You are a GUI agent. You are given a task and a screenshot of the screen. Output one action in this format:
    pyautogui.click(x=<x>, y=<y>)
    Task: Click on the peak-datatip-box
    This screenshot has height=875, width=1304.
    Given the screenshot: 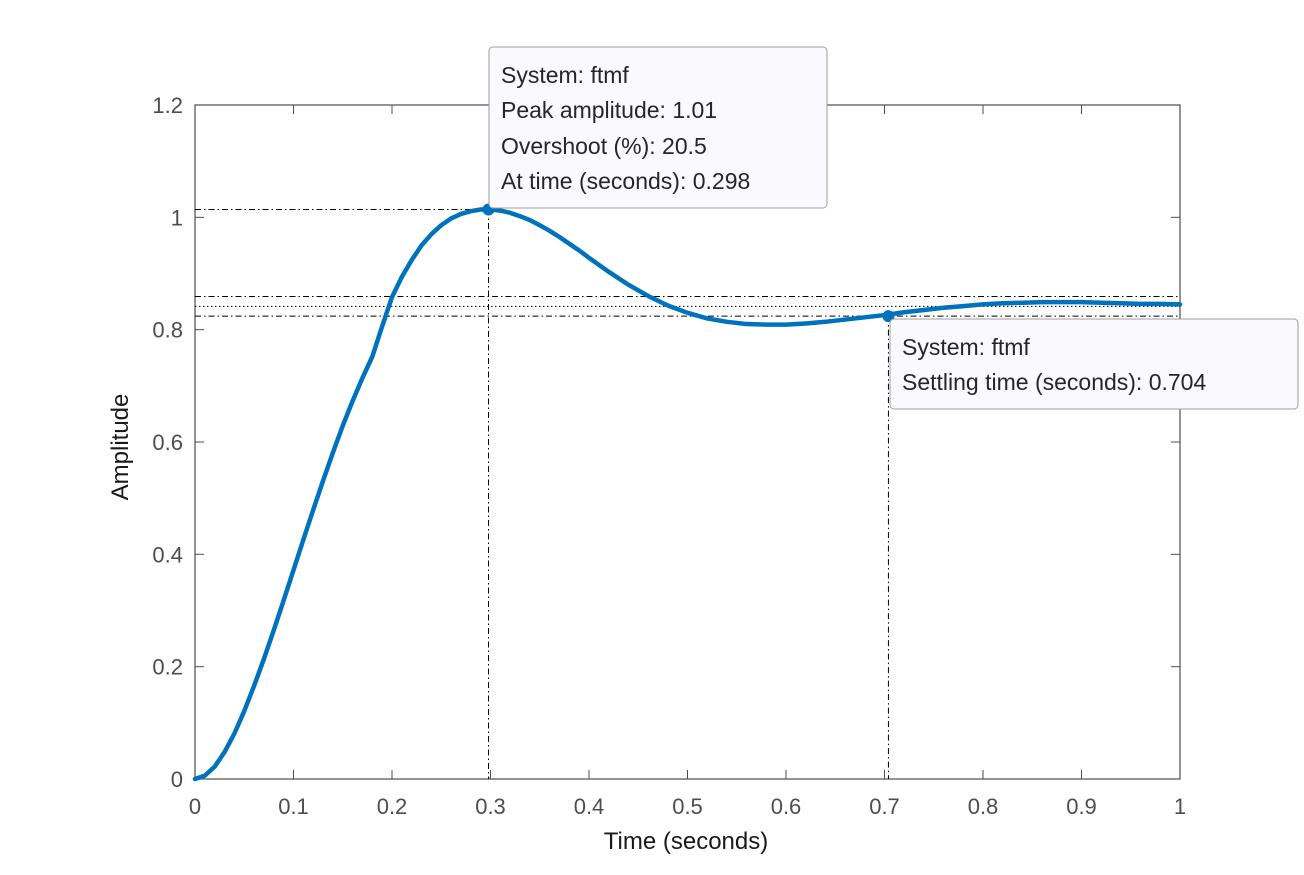 What is the action you would take?
    pyautogui.click(x=658, y=127)
    